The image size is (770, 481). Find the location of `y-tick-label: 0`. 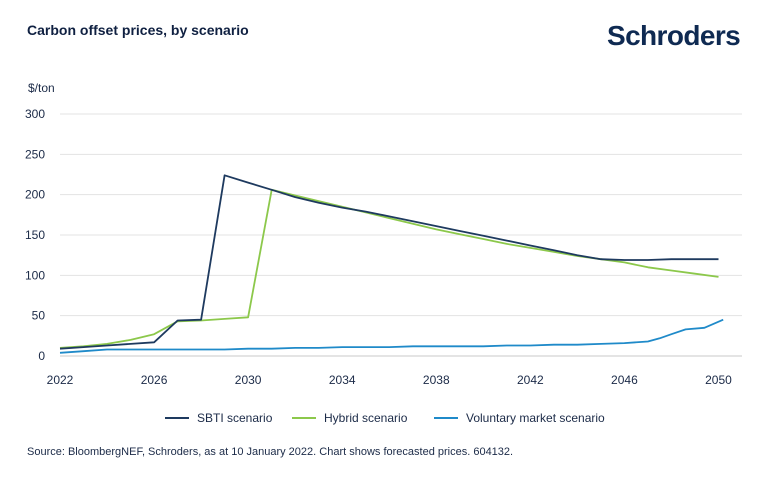

y-tick-label: 0 is located at coordinates (41, 356).